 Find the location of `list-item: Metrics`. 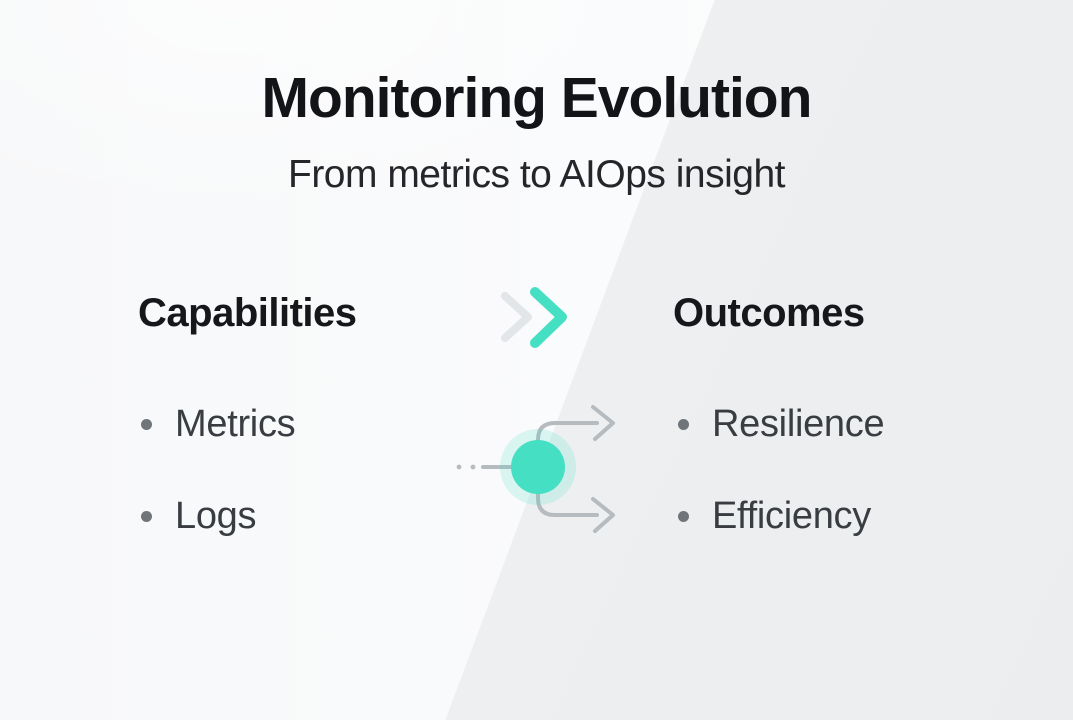

list-item: Metrics is located at coordinates (218, 424).